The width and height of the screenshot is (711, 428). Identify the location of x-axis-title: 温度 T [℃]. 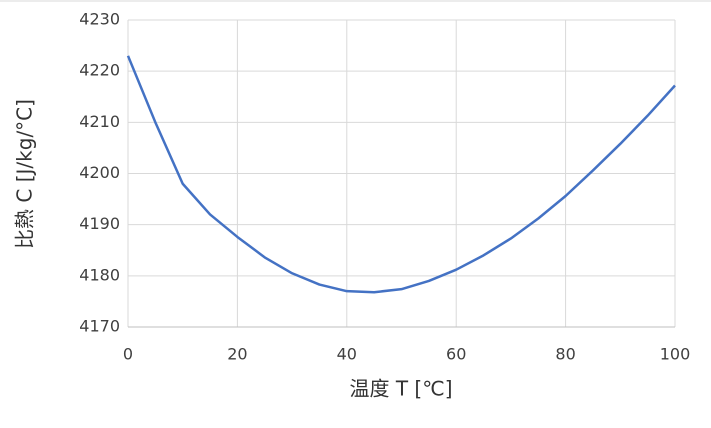
(401, 389).